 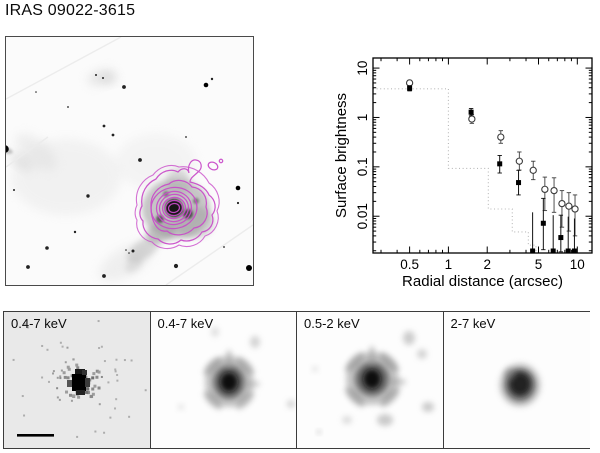 I want to click on xray-panel-soft-band: 0.5-2 keV, so click(x=370, y=380).